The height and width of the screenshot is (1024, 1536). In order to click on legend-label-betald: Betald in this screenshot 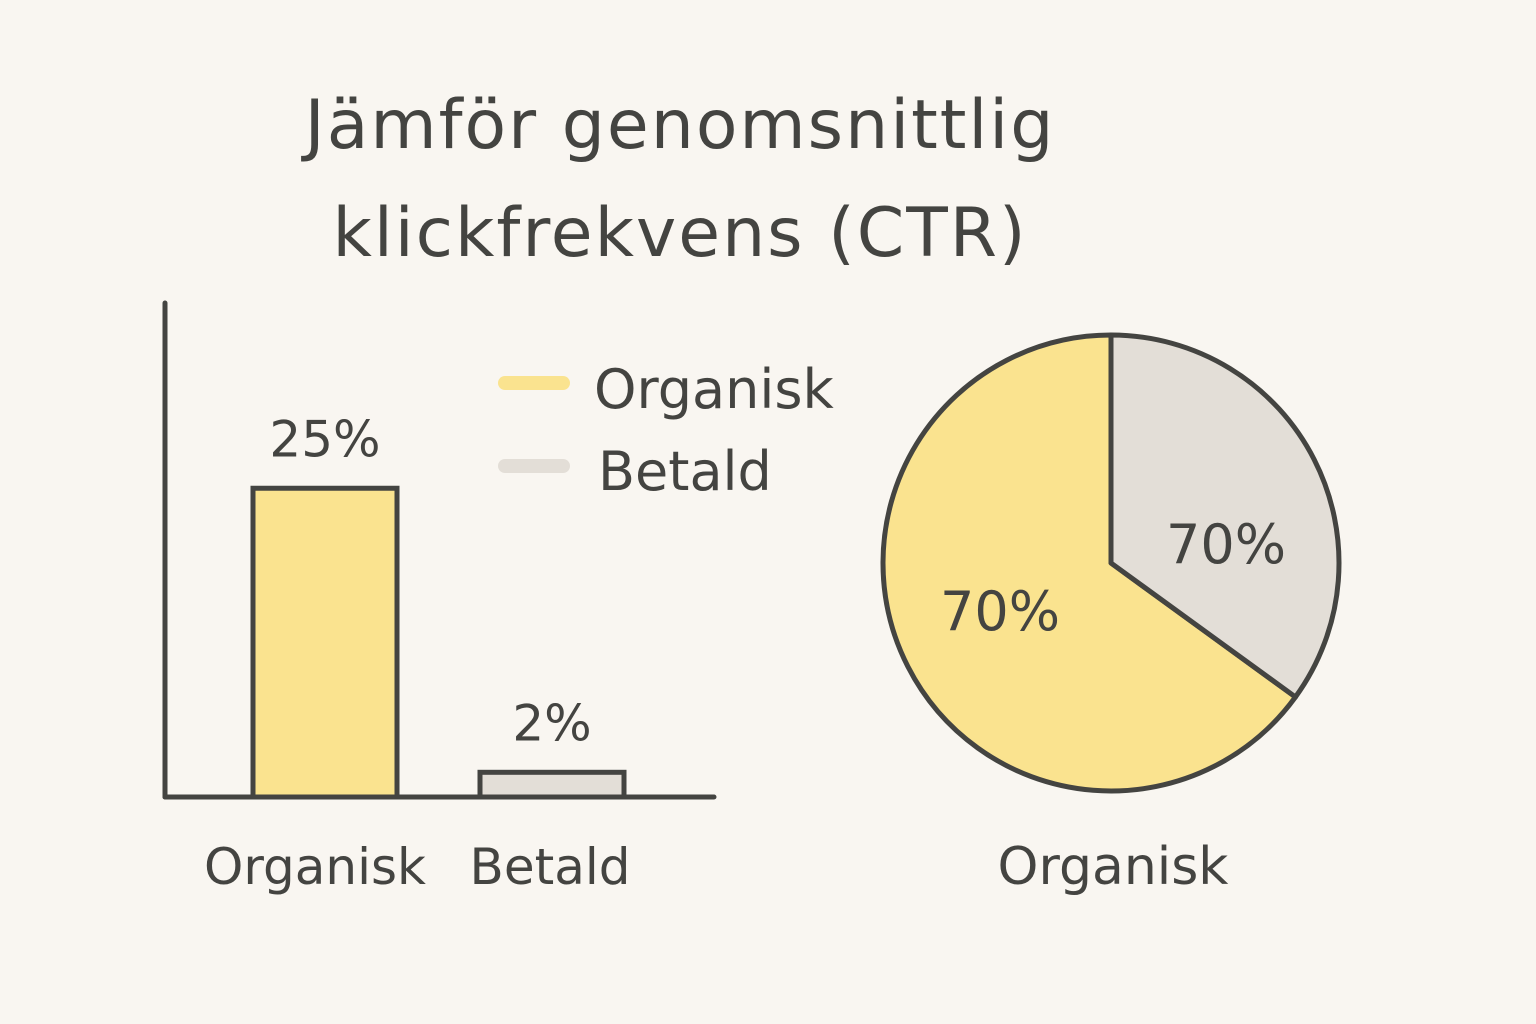, I will do `click(685, 471)`.